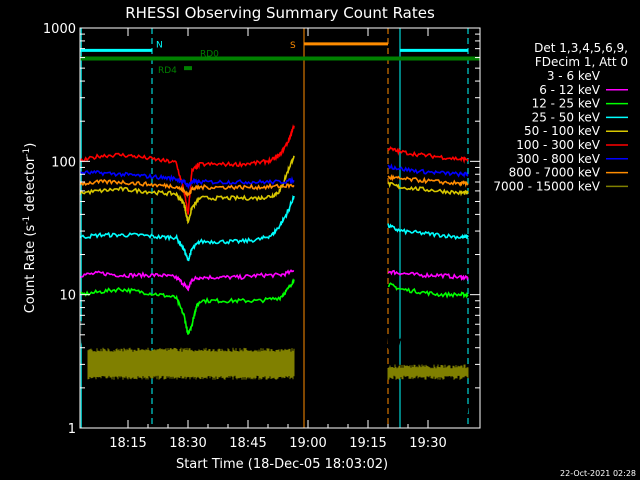 The height and width of the screenshot is (480, 640). Describe the element at coordinates (427, 443) in the screenshot. I see `x-tick-label-5: 19:30` at that location.